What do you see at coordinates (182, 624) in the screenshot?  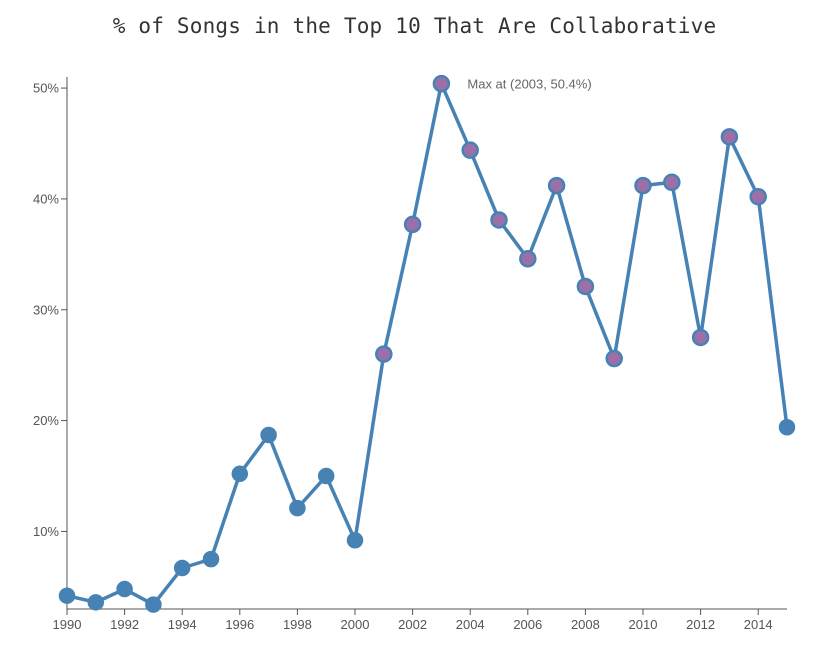 I see `x-tick-label: 1994` at bounding box center [182, 624].